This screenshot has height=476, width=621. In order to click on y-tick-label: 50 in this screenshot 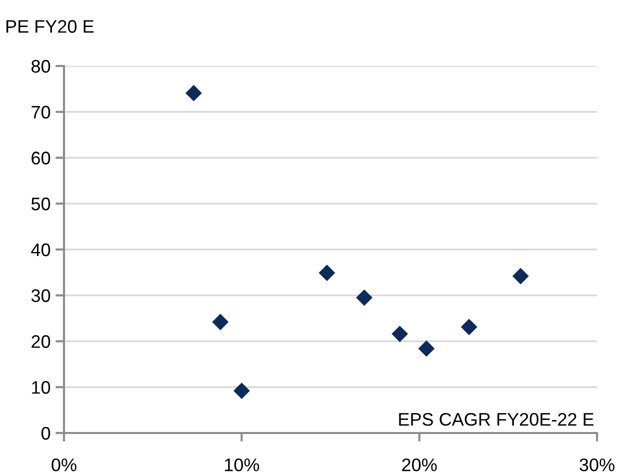, I will do `click(40, 204)`.